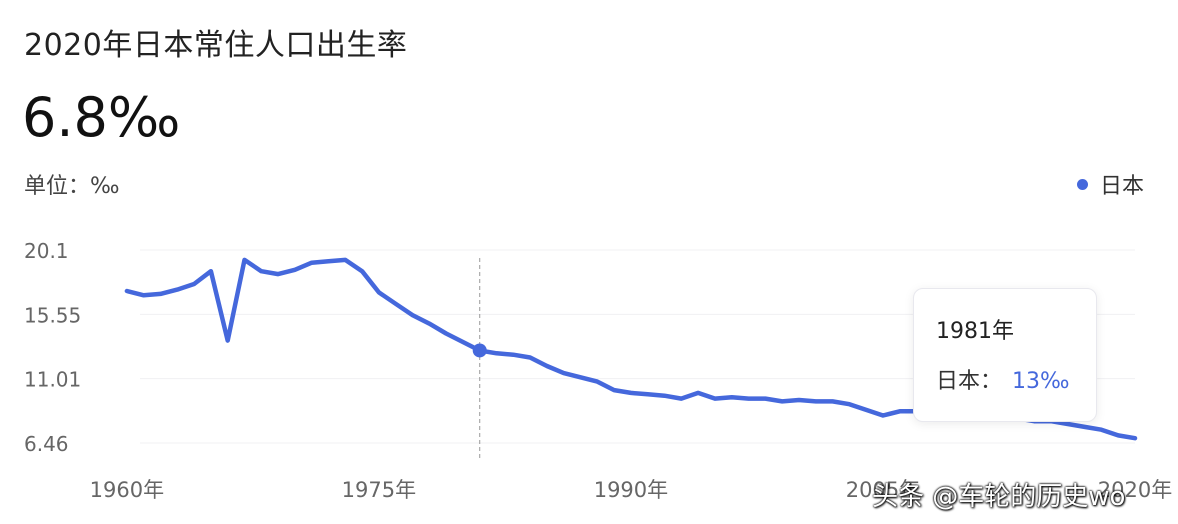 The height and width of the screenshot is (524, 1178). Describe the element at coordinates (1005, 355) in the screenshot. I see `tooltip: 1981年 日本： 13‰` at that location.